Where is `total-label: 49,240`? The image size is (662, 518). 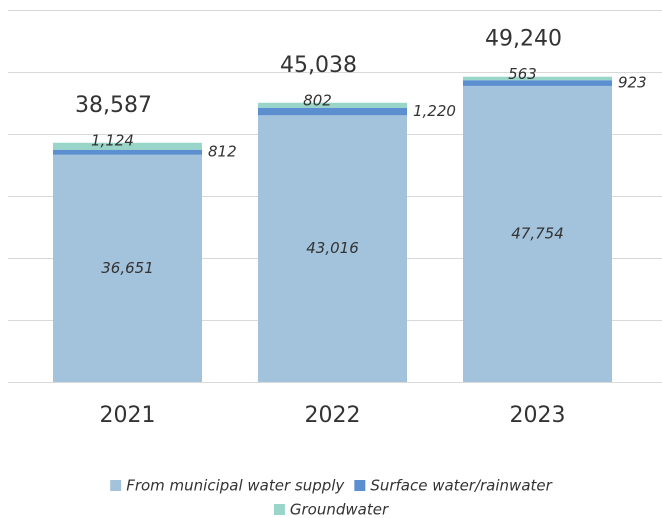
total-label: 49,240 is located at coordinates (523, 39).